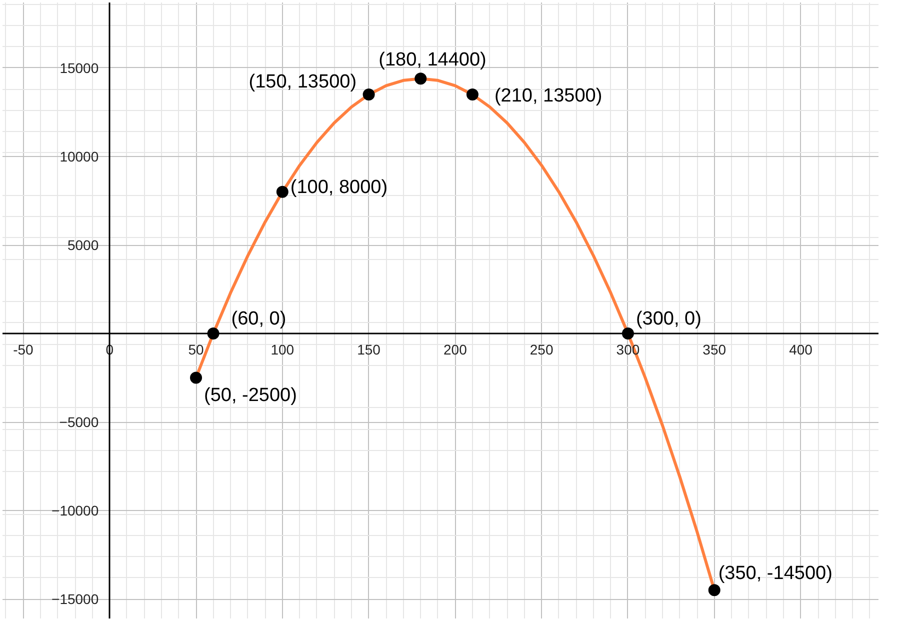 The width and height of the screenshot is (904, 637). Describe the element at coordinates (369, 350) in the screenshot. I see `x-tick-label: 150` at that location.